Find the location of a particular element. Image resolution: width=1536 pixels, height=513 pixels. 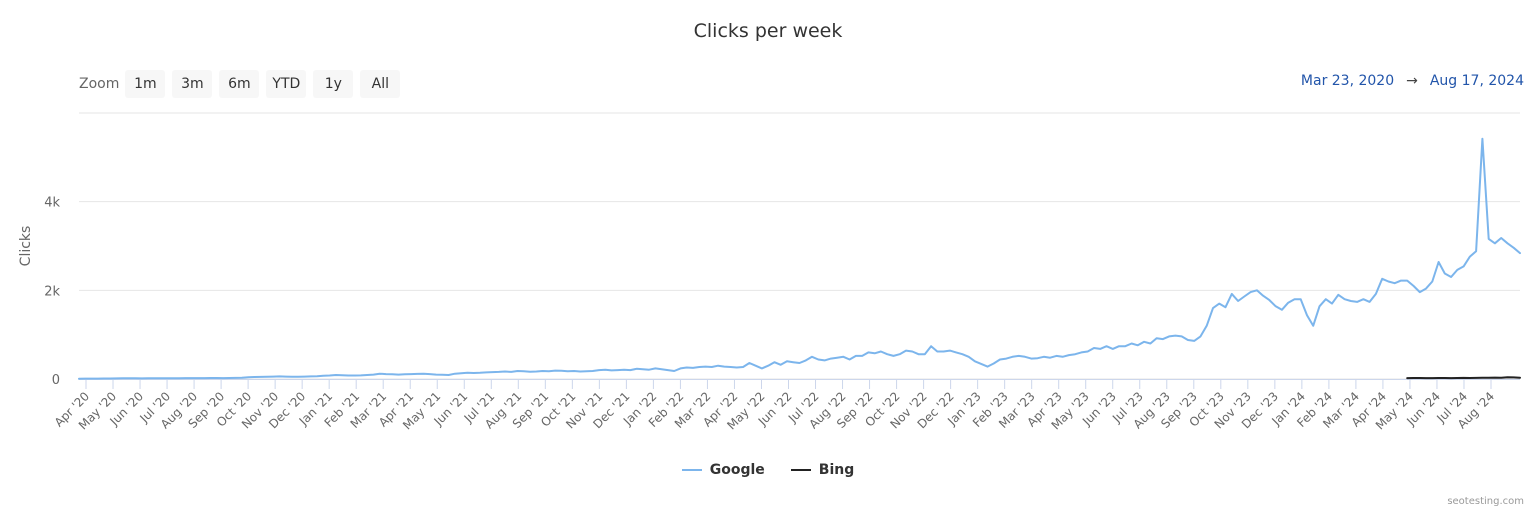

google-line-swatch-icon is located at coordinates (691, 470).